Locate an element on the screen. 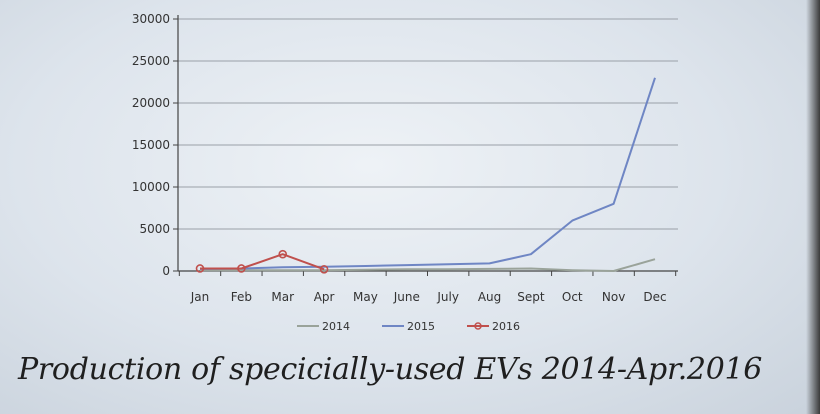 The width and height of the screenshot is (820, 414). x-tick-label: Apr is located at coordinates (324, 297).